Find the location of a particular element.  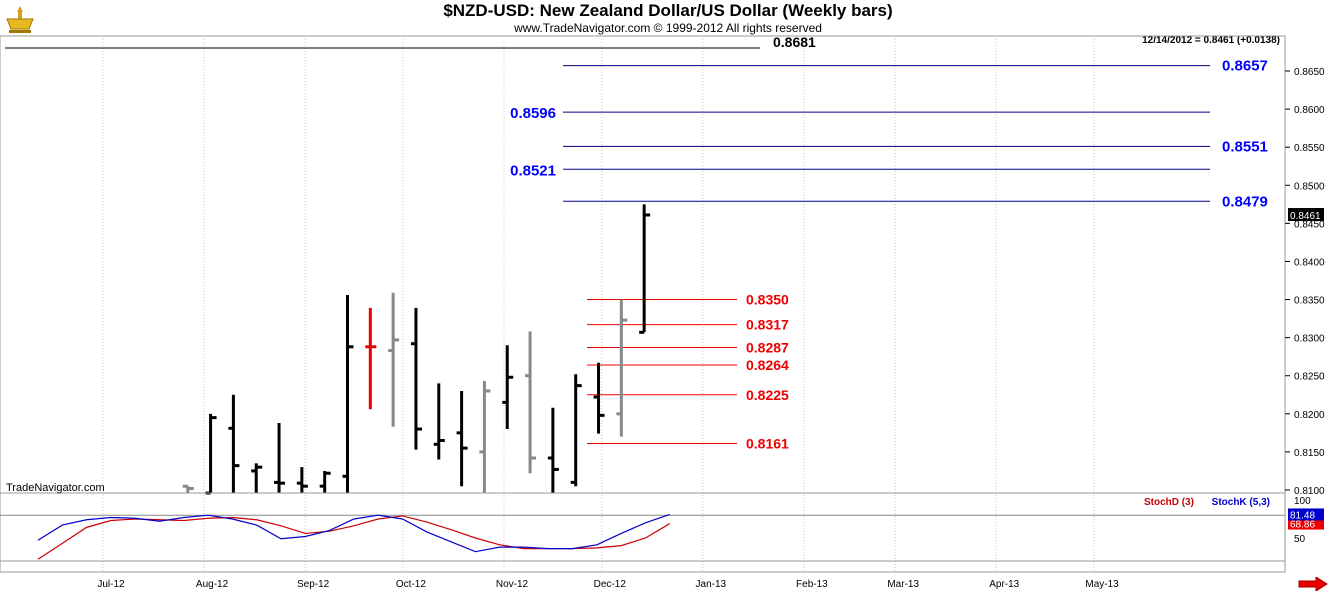

x-tick-label: Feb-13 is located at coordinates (812, 584).